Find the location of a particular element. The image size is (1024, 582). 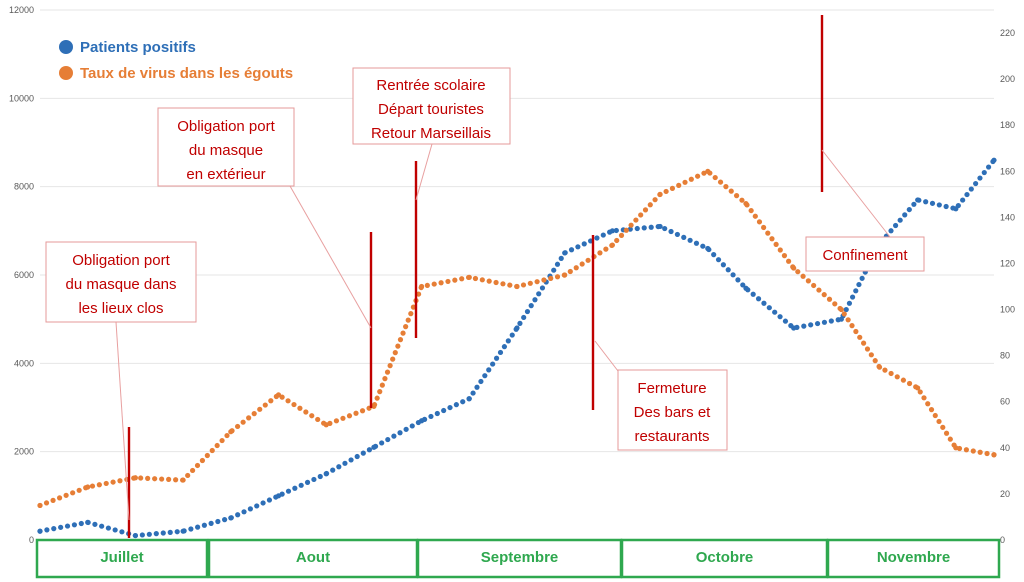

annotation-text: Rentrée scolaire is located at coordinates (430, 85).